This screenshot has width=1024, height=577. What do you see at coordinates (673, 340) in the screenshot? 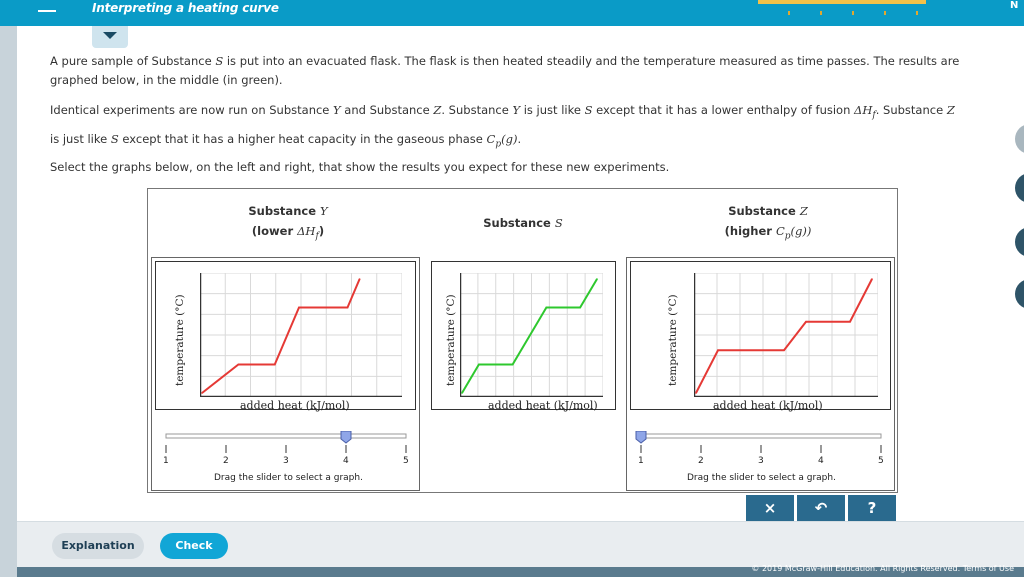
I see `right-ylabel: temperature (°C)` at bounding box center [673, 340].